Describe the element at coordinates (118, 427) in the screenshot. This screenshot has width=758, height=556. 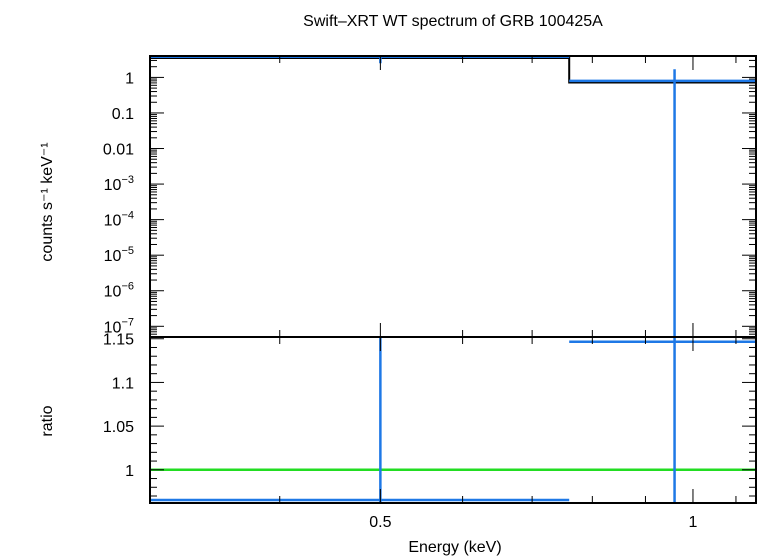
I see `ratio-y-tick-label: 1.05` at that location.